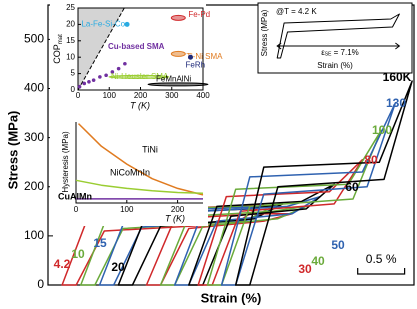 This screenshot has height=309, width=417. I want to click on series-label: 10, so click(78, 254).